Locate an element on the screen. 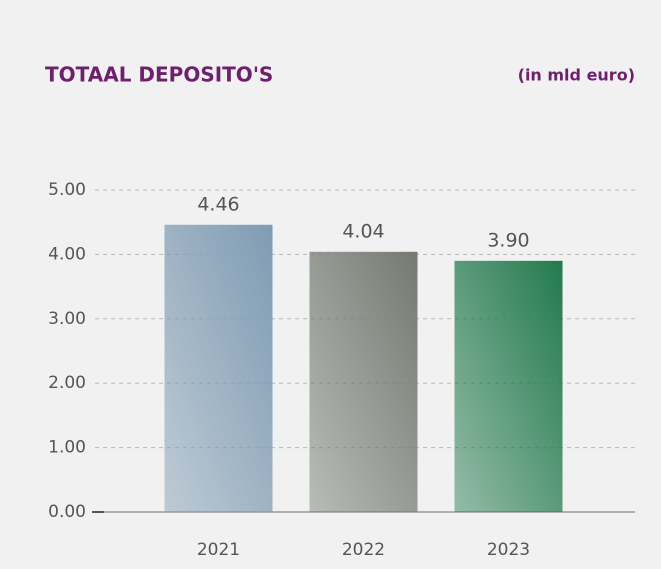  x-tick-label: 2021 is located at coordinates (218, 550).